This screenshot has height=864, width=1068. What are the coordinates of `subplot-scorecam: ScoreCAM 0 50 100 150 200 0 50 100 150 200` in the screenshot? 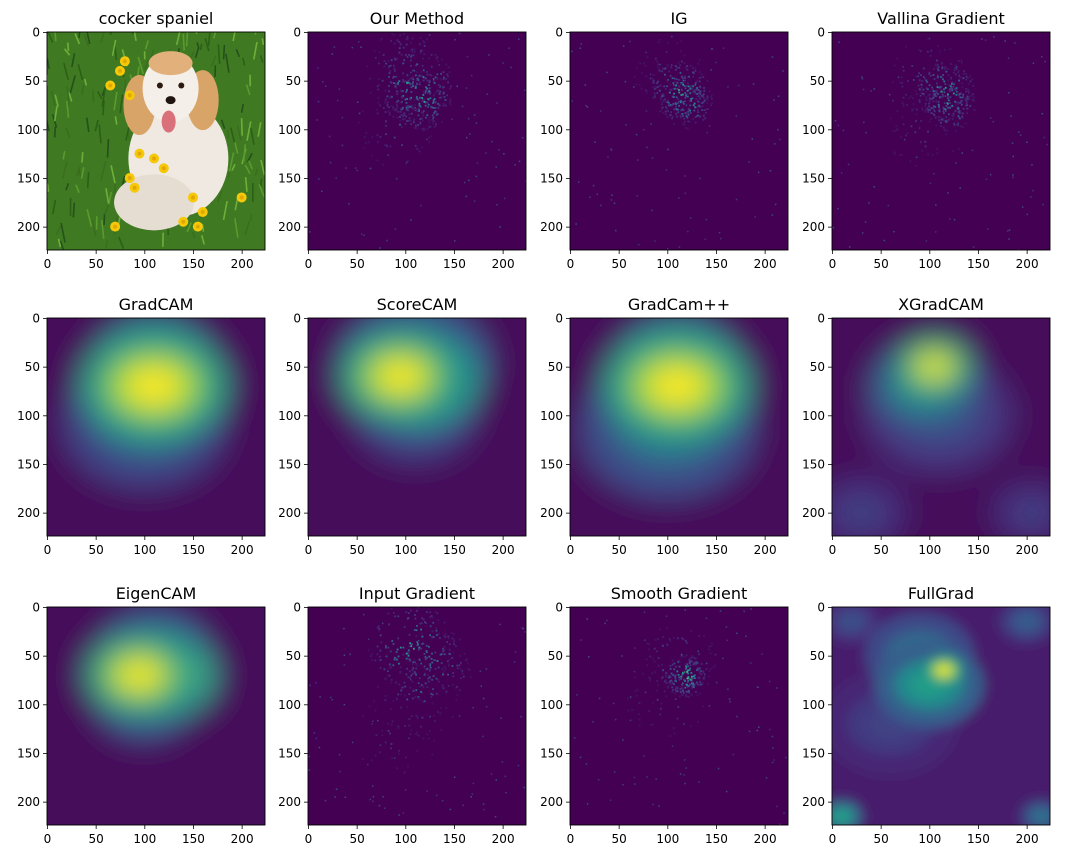 It's located at (402, 426).